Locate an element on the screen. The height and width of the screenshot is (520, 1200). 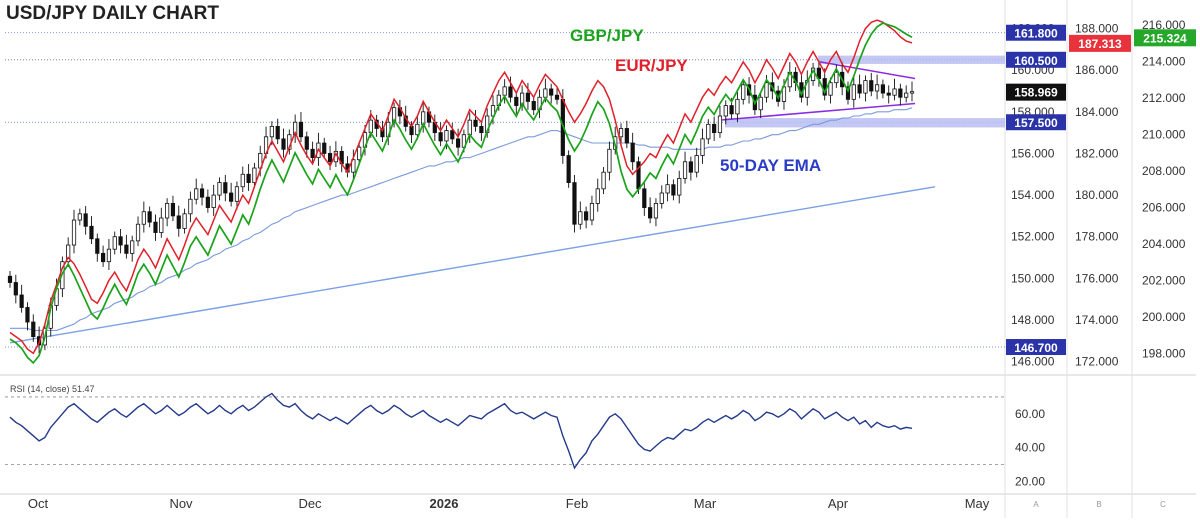
eurjpy-tick-label: 184.000 is located at coordinates (1097, 112).